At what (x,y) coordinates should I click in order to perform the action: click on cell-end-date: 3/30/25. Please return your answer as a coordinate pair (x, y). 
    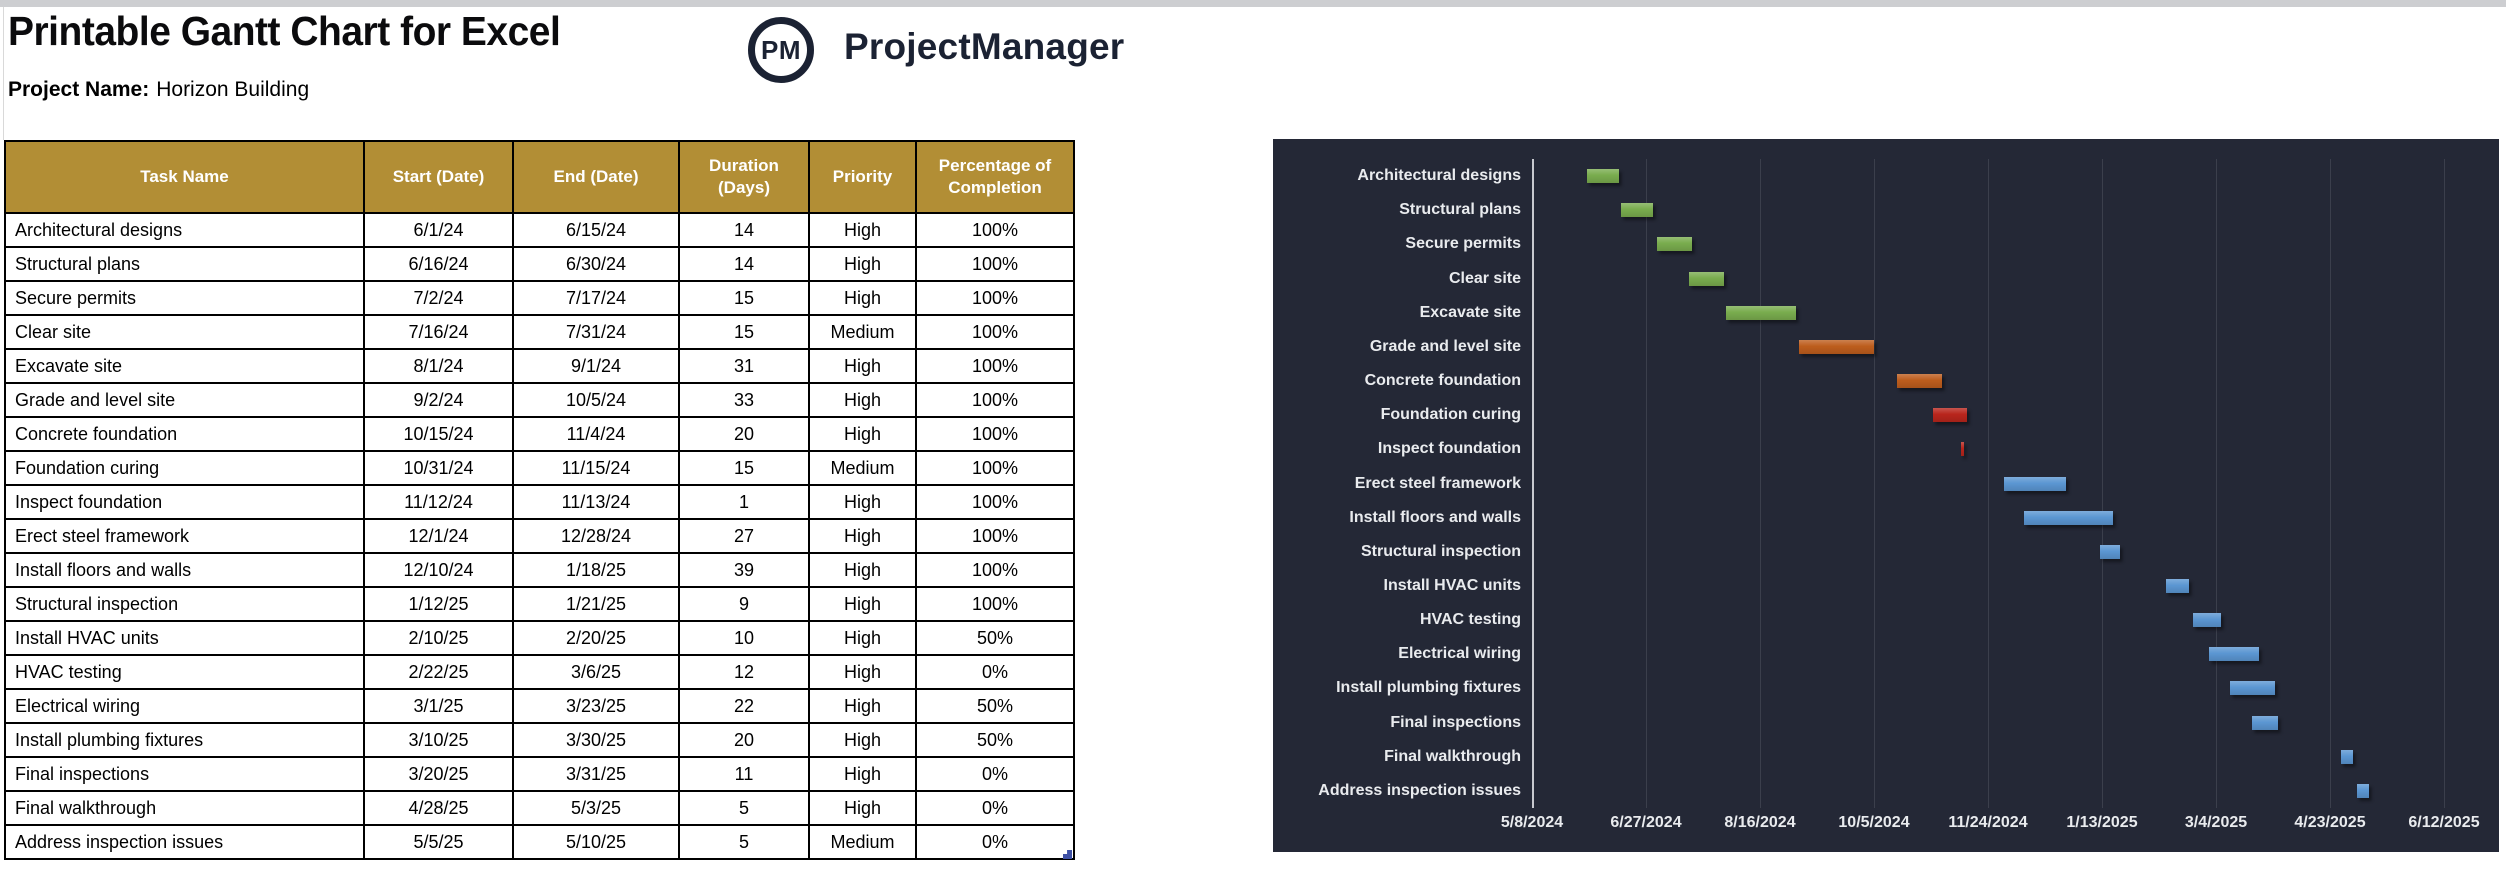
    Looking at the image, I should click on (596, 740).